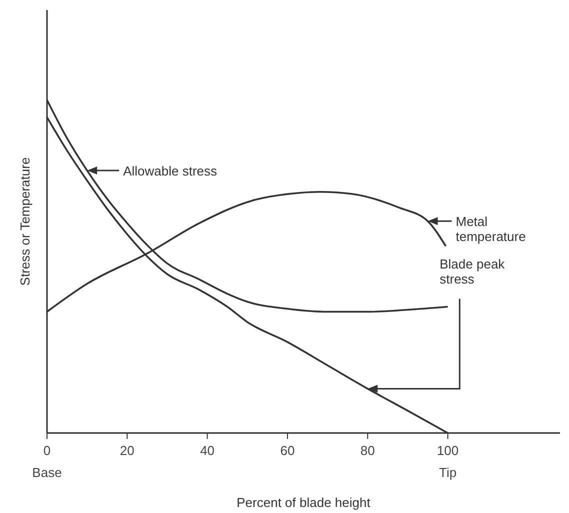 The height and width of the screenshot is (513, 569). Describe the element at coordinates (47, 461) in the screenshot. I see `x-tick-label: 0 Base` at that location.